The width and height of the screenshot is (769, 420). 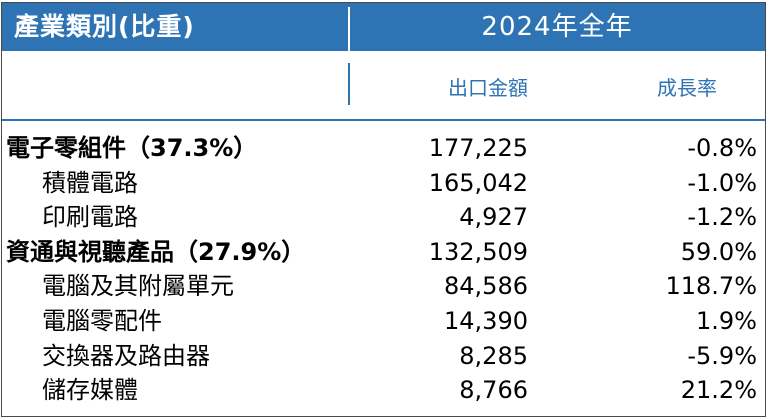 What do you see at coordinates (349, 84) in the screenshot?
I see `subheader-divider` at bounding box center [349, 84].